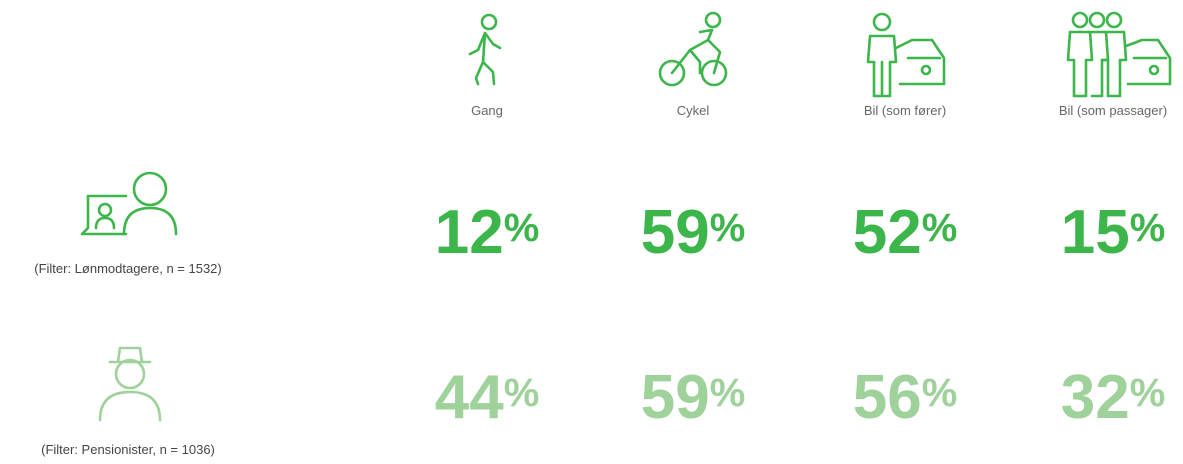  Describe the element at coordinates (693, 49) in the screenshot. I see `bike-icon` at that location.